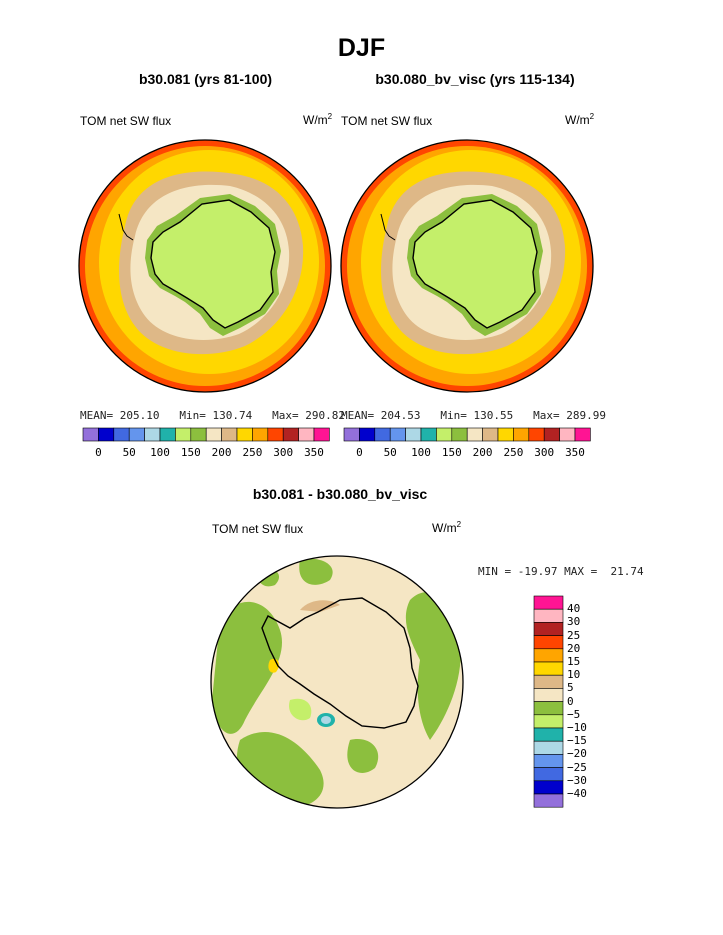 This screenshot has width=723, height=935. What do you see at coordinates (387, 121) in the screenshot?
I see `panel-2-field-label: TOM net SW flux` at bounding box center [387, 121].